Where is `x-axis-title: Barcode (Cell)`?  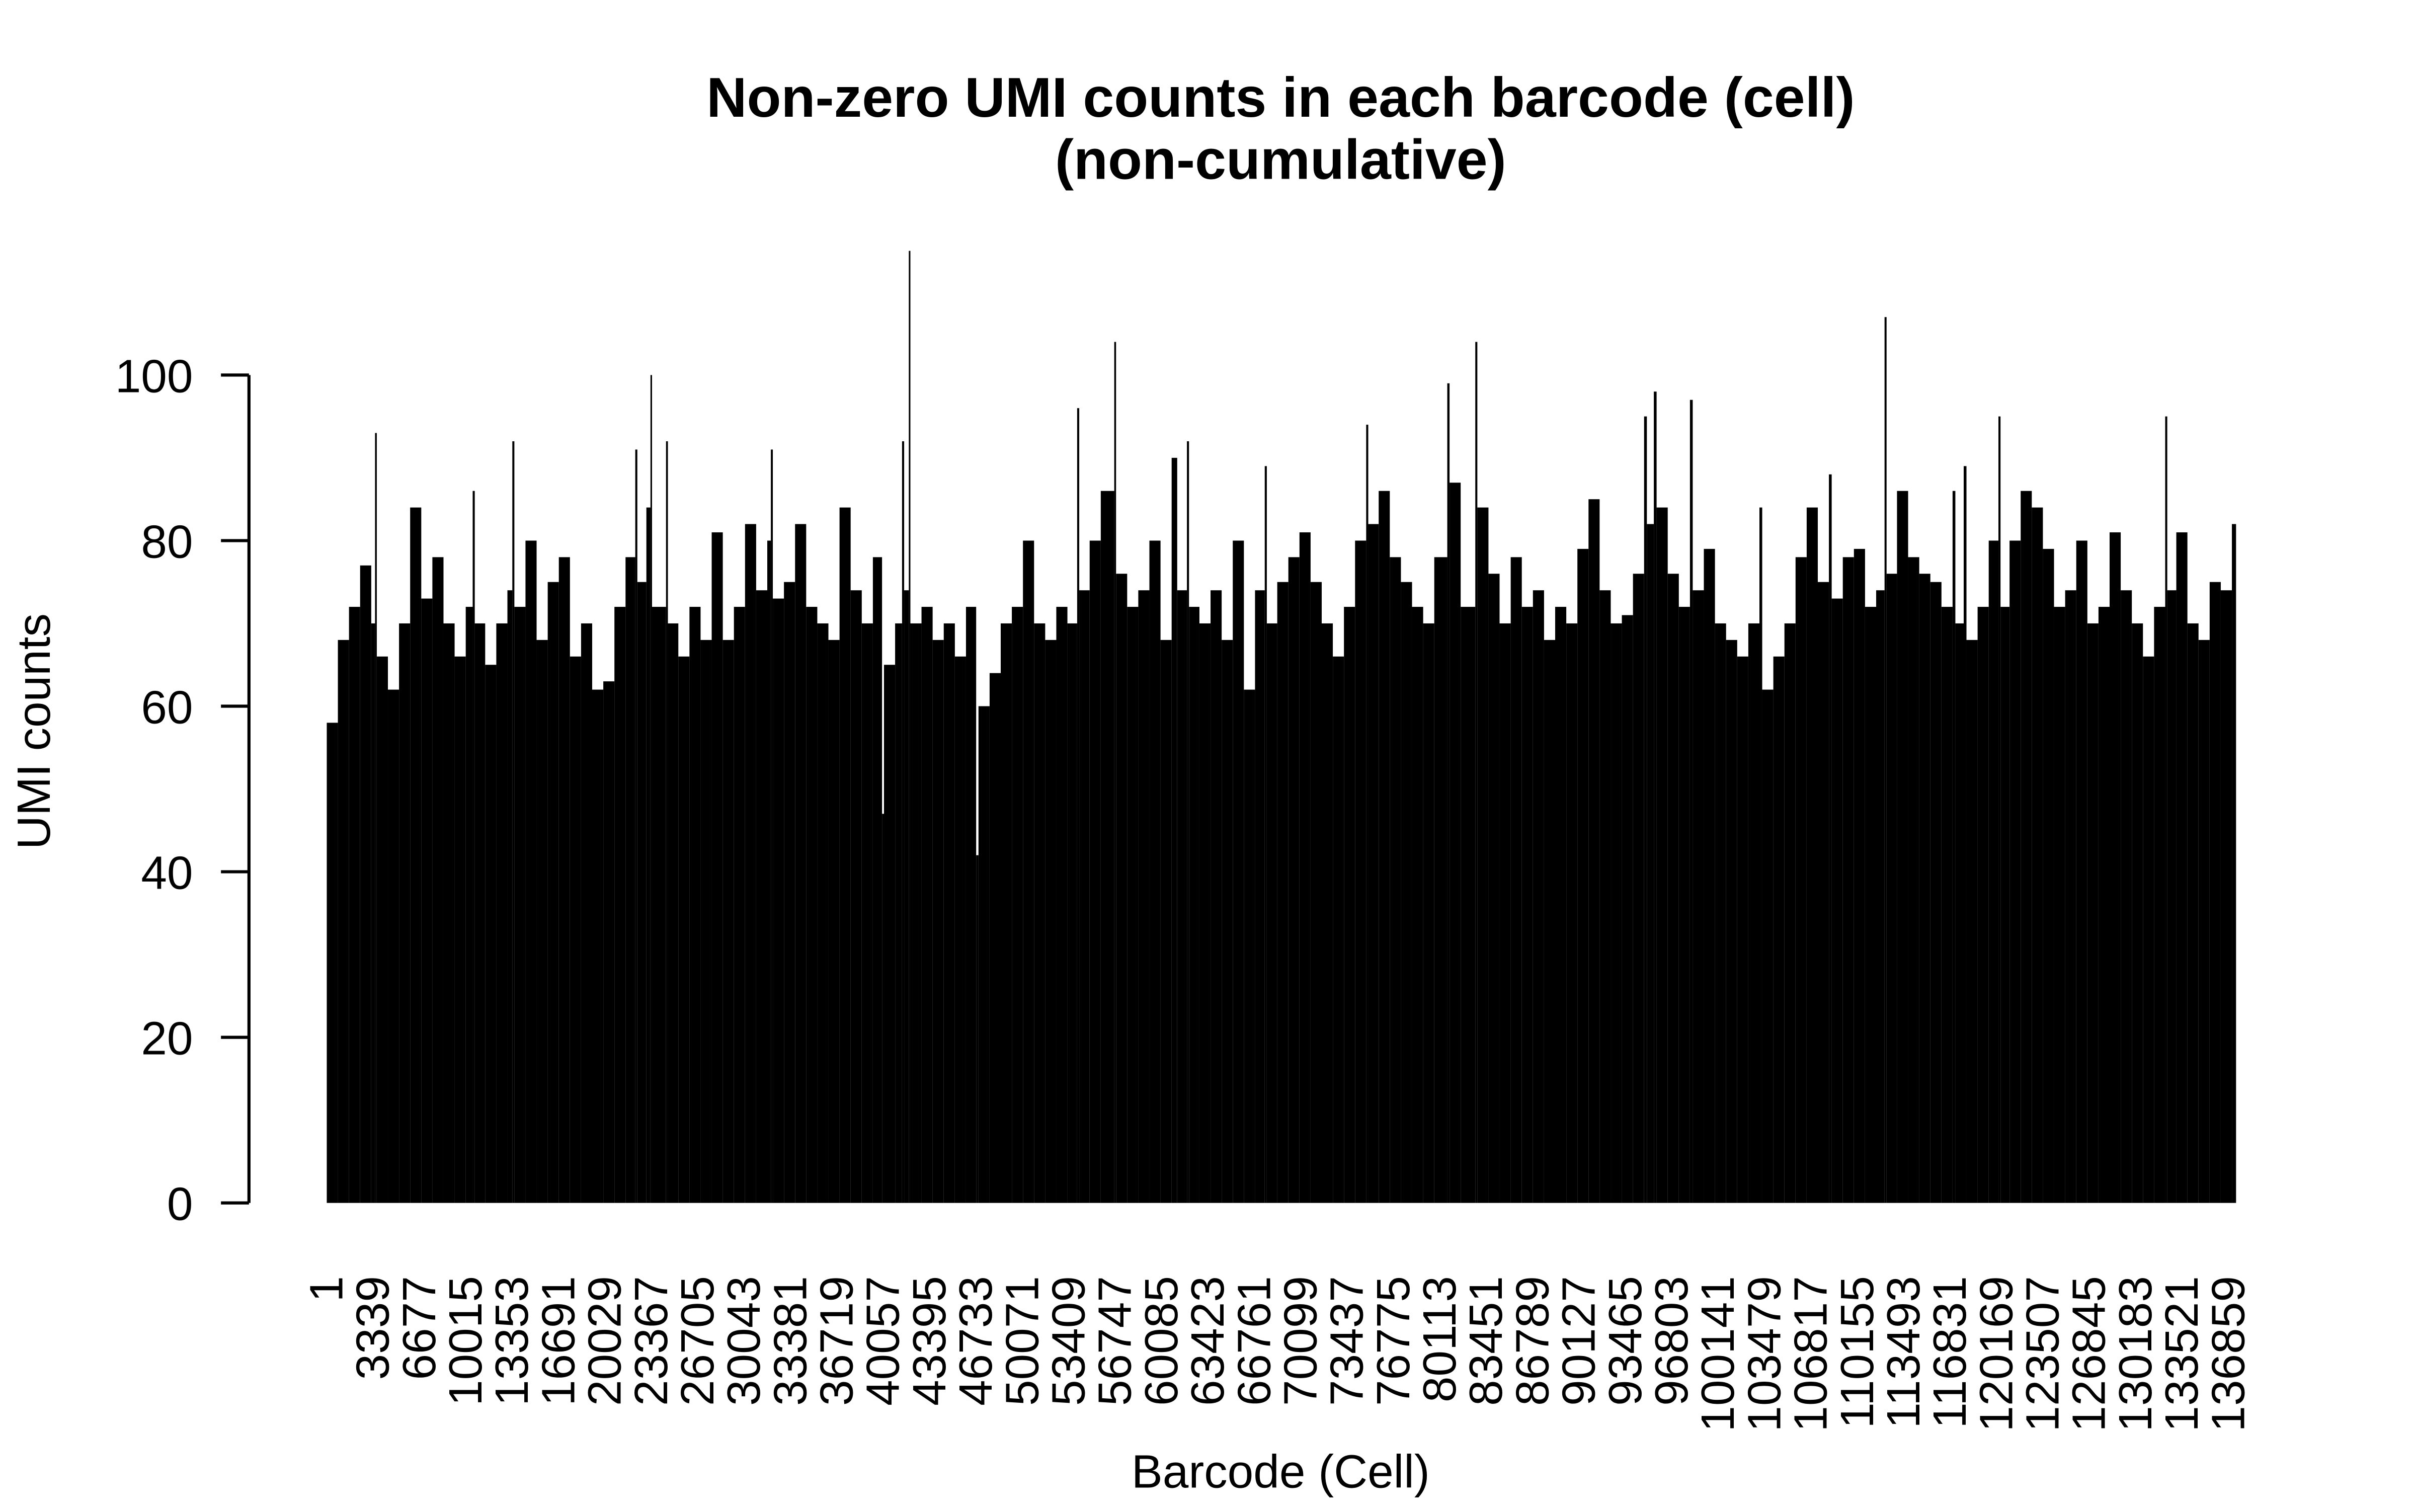
x-axis-title: Barcode (Cell) is located at coordinates (1281, 1472).